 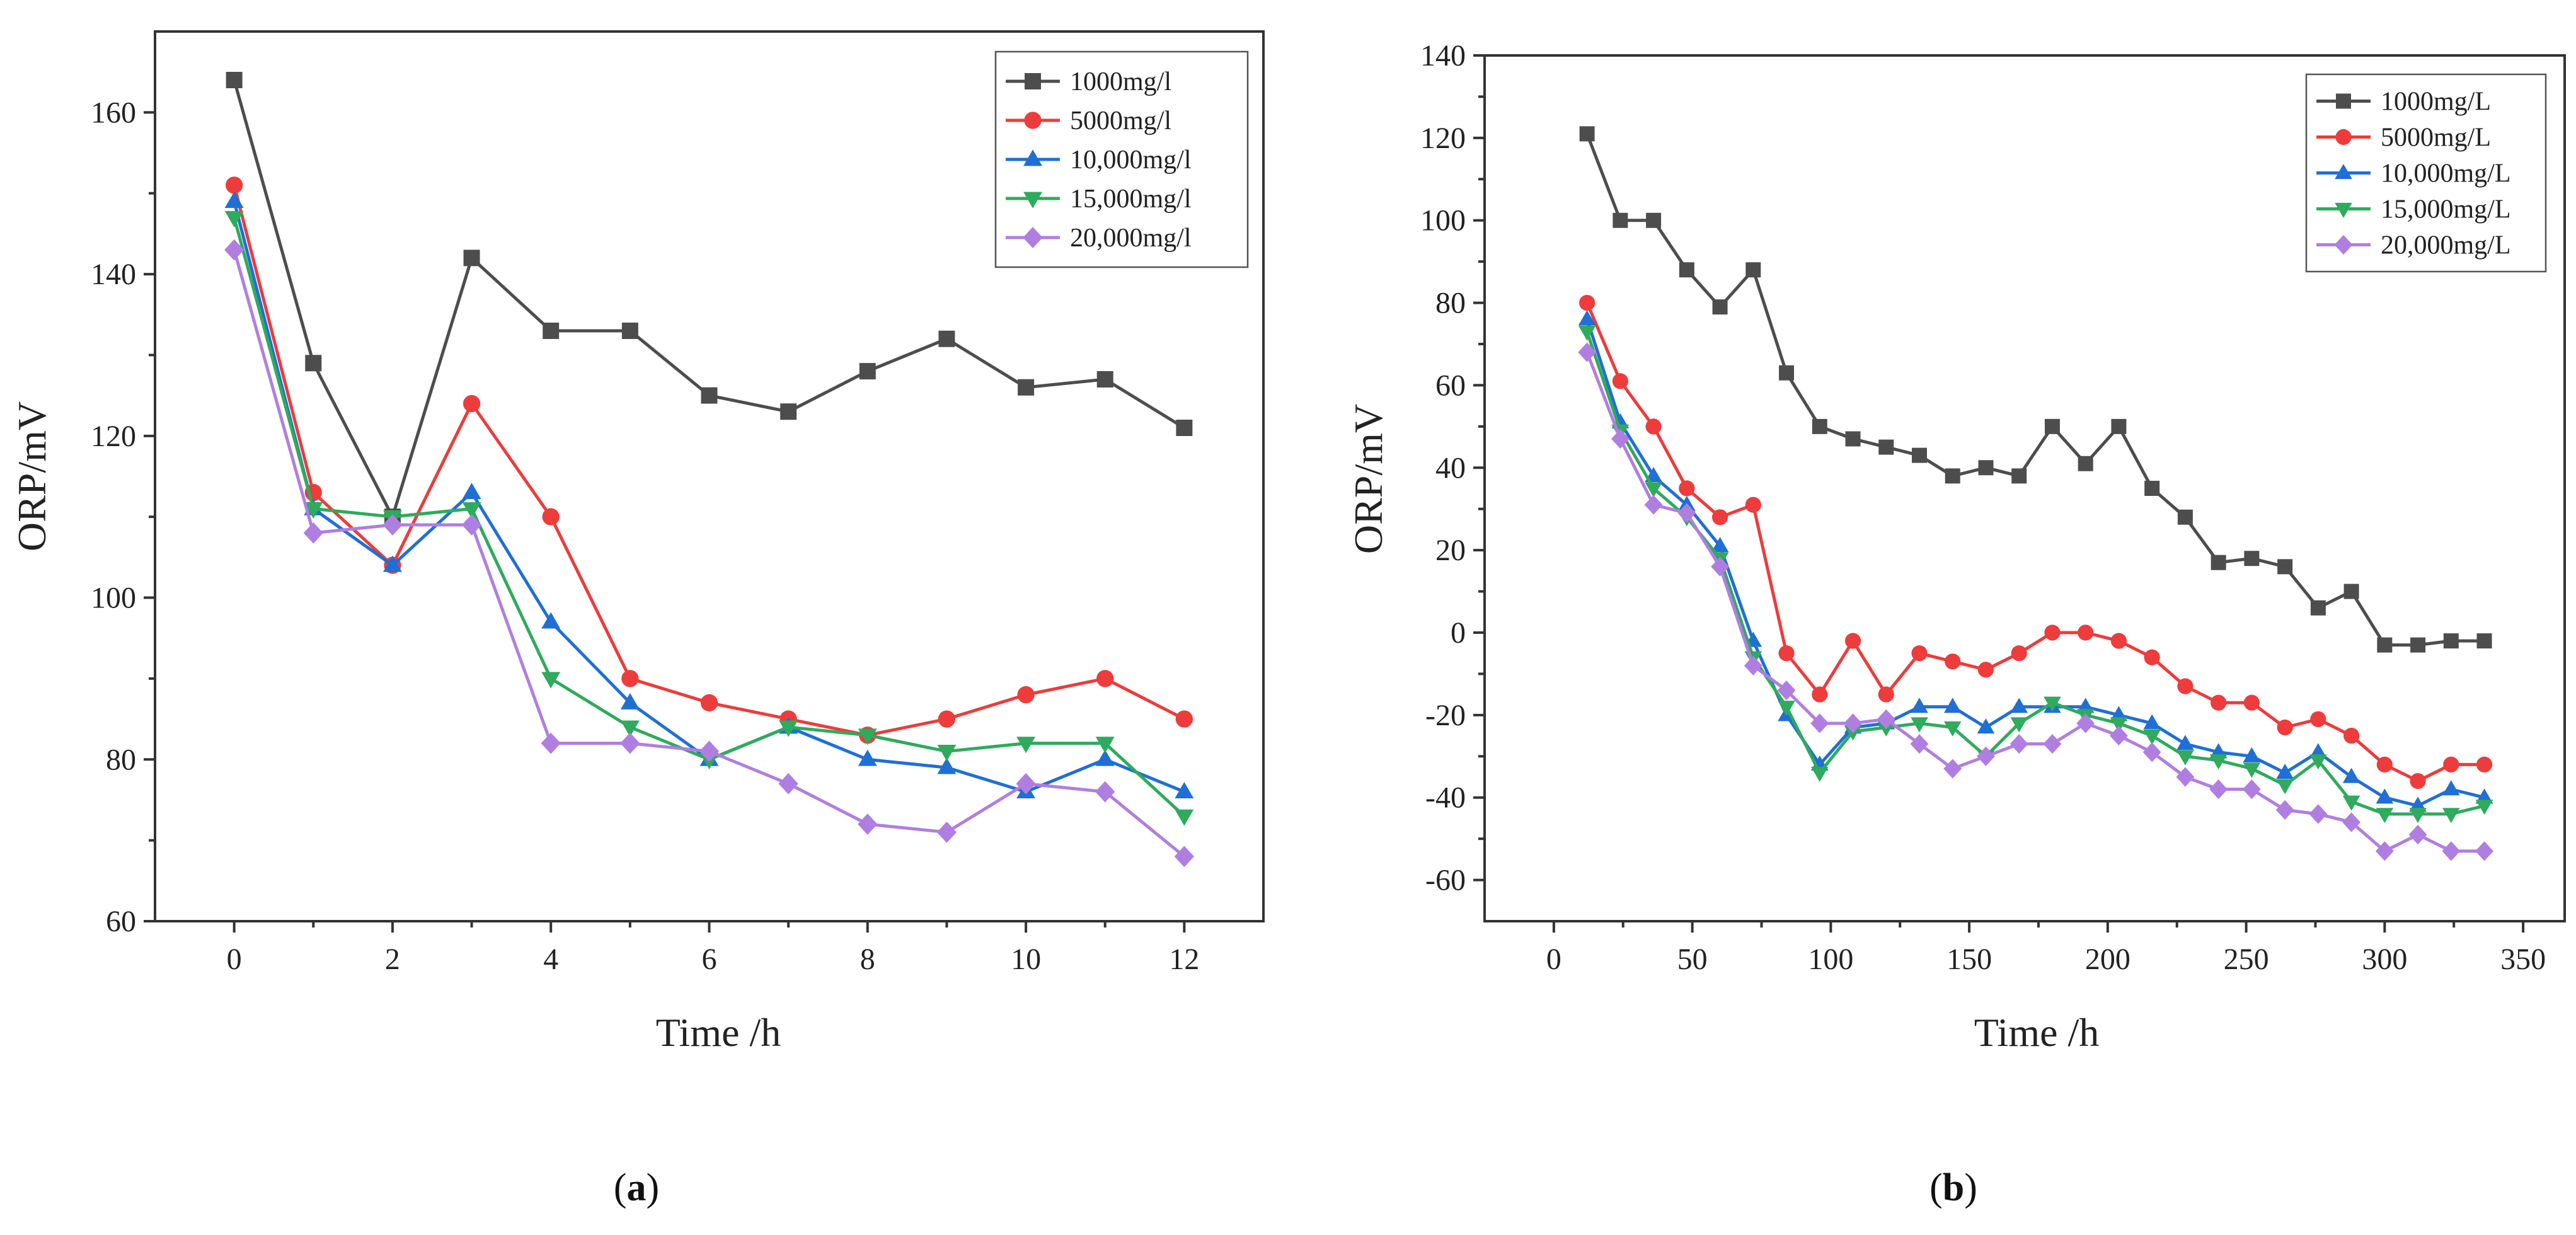 I want to click on x-tick-label-b: 250, so click(x=2246, y=959).